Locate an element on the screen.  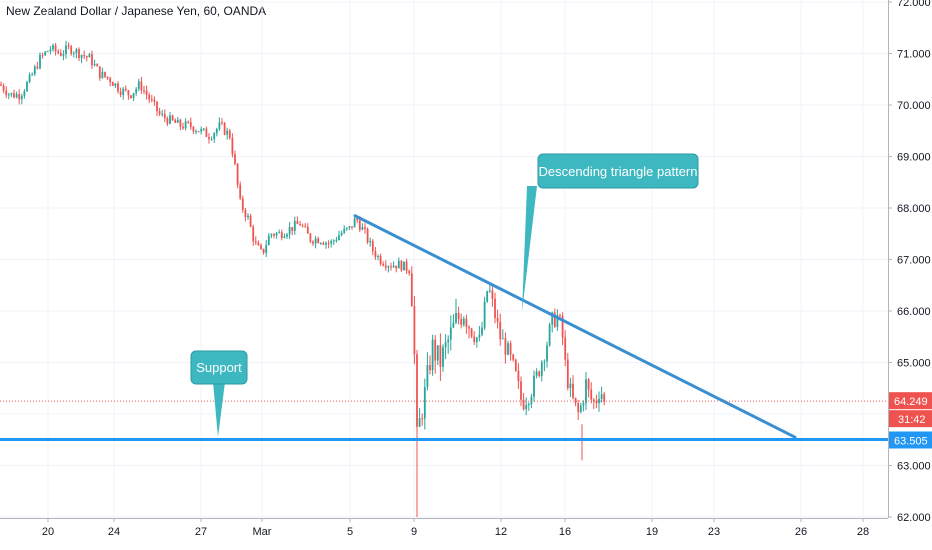
callout-support: Support is located at coordinates (219, 393).